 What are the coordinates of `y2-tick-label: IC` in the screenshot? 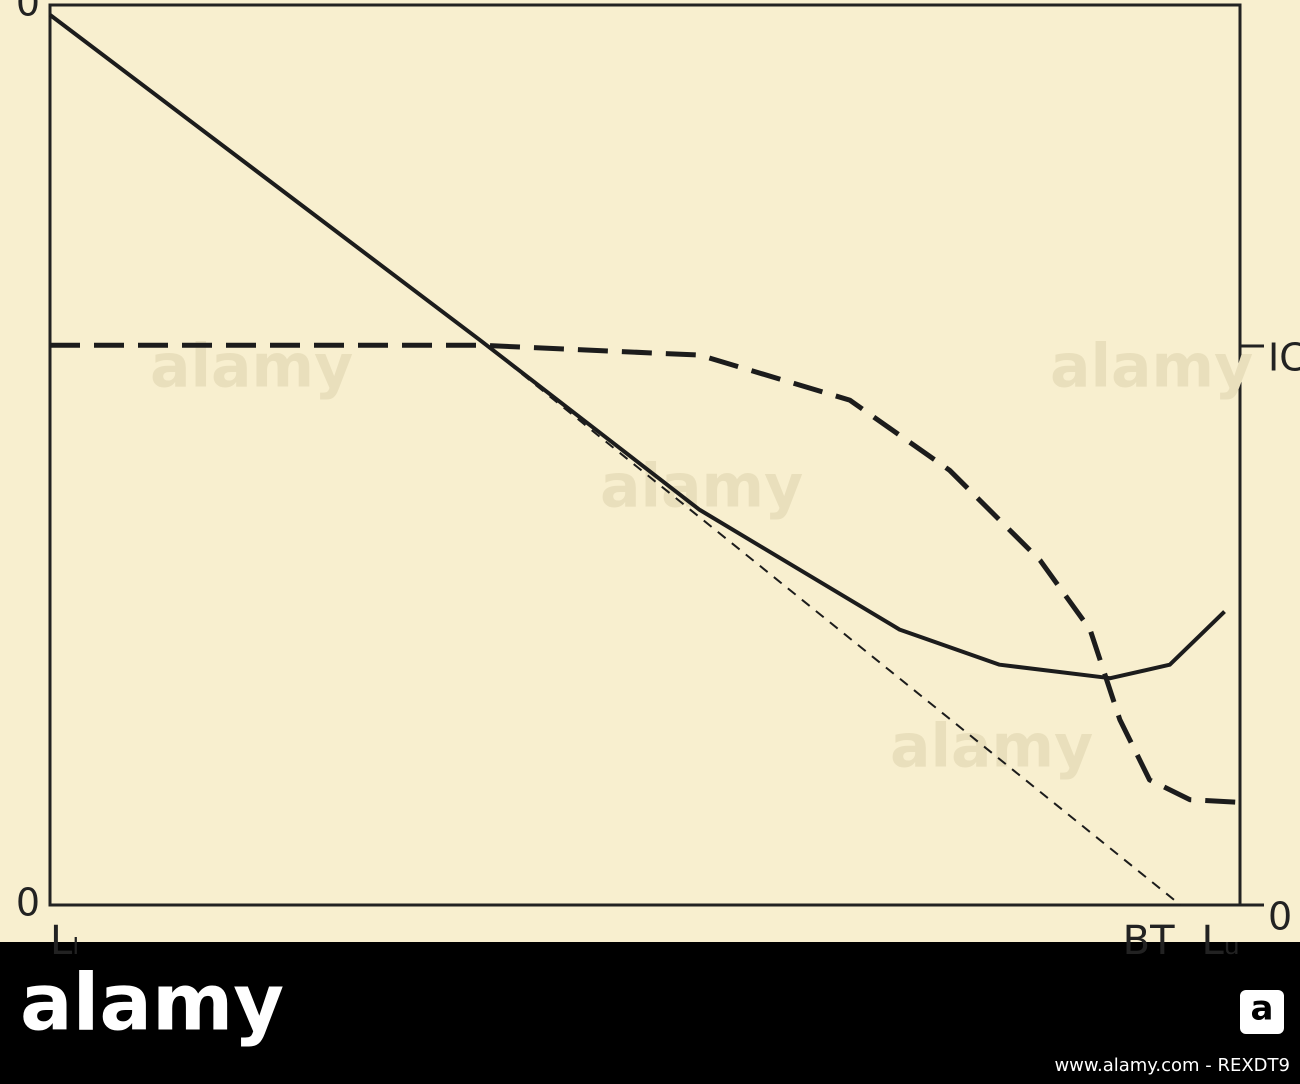 It's located at (1284, 357).